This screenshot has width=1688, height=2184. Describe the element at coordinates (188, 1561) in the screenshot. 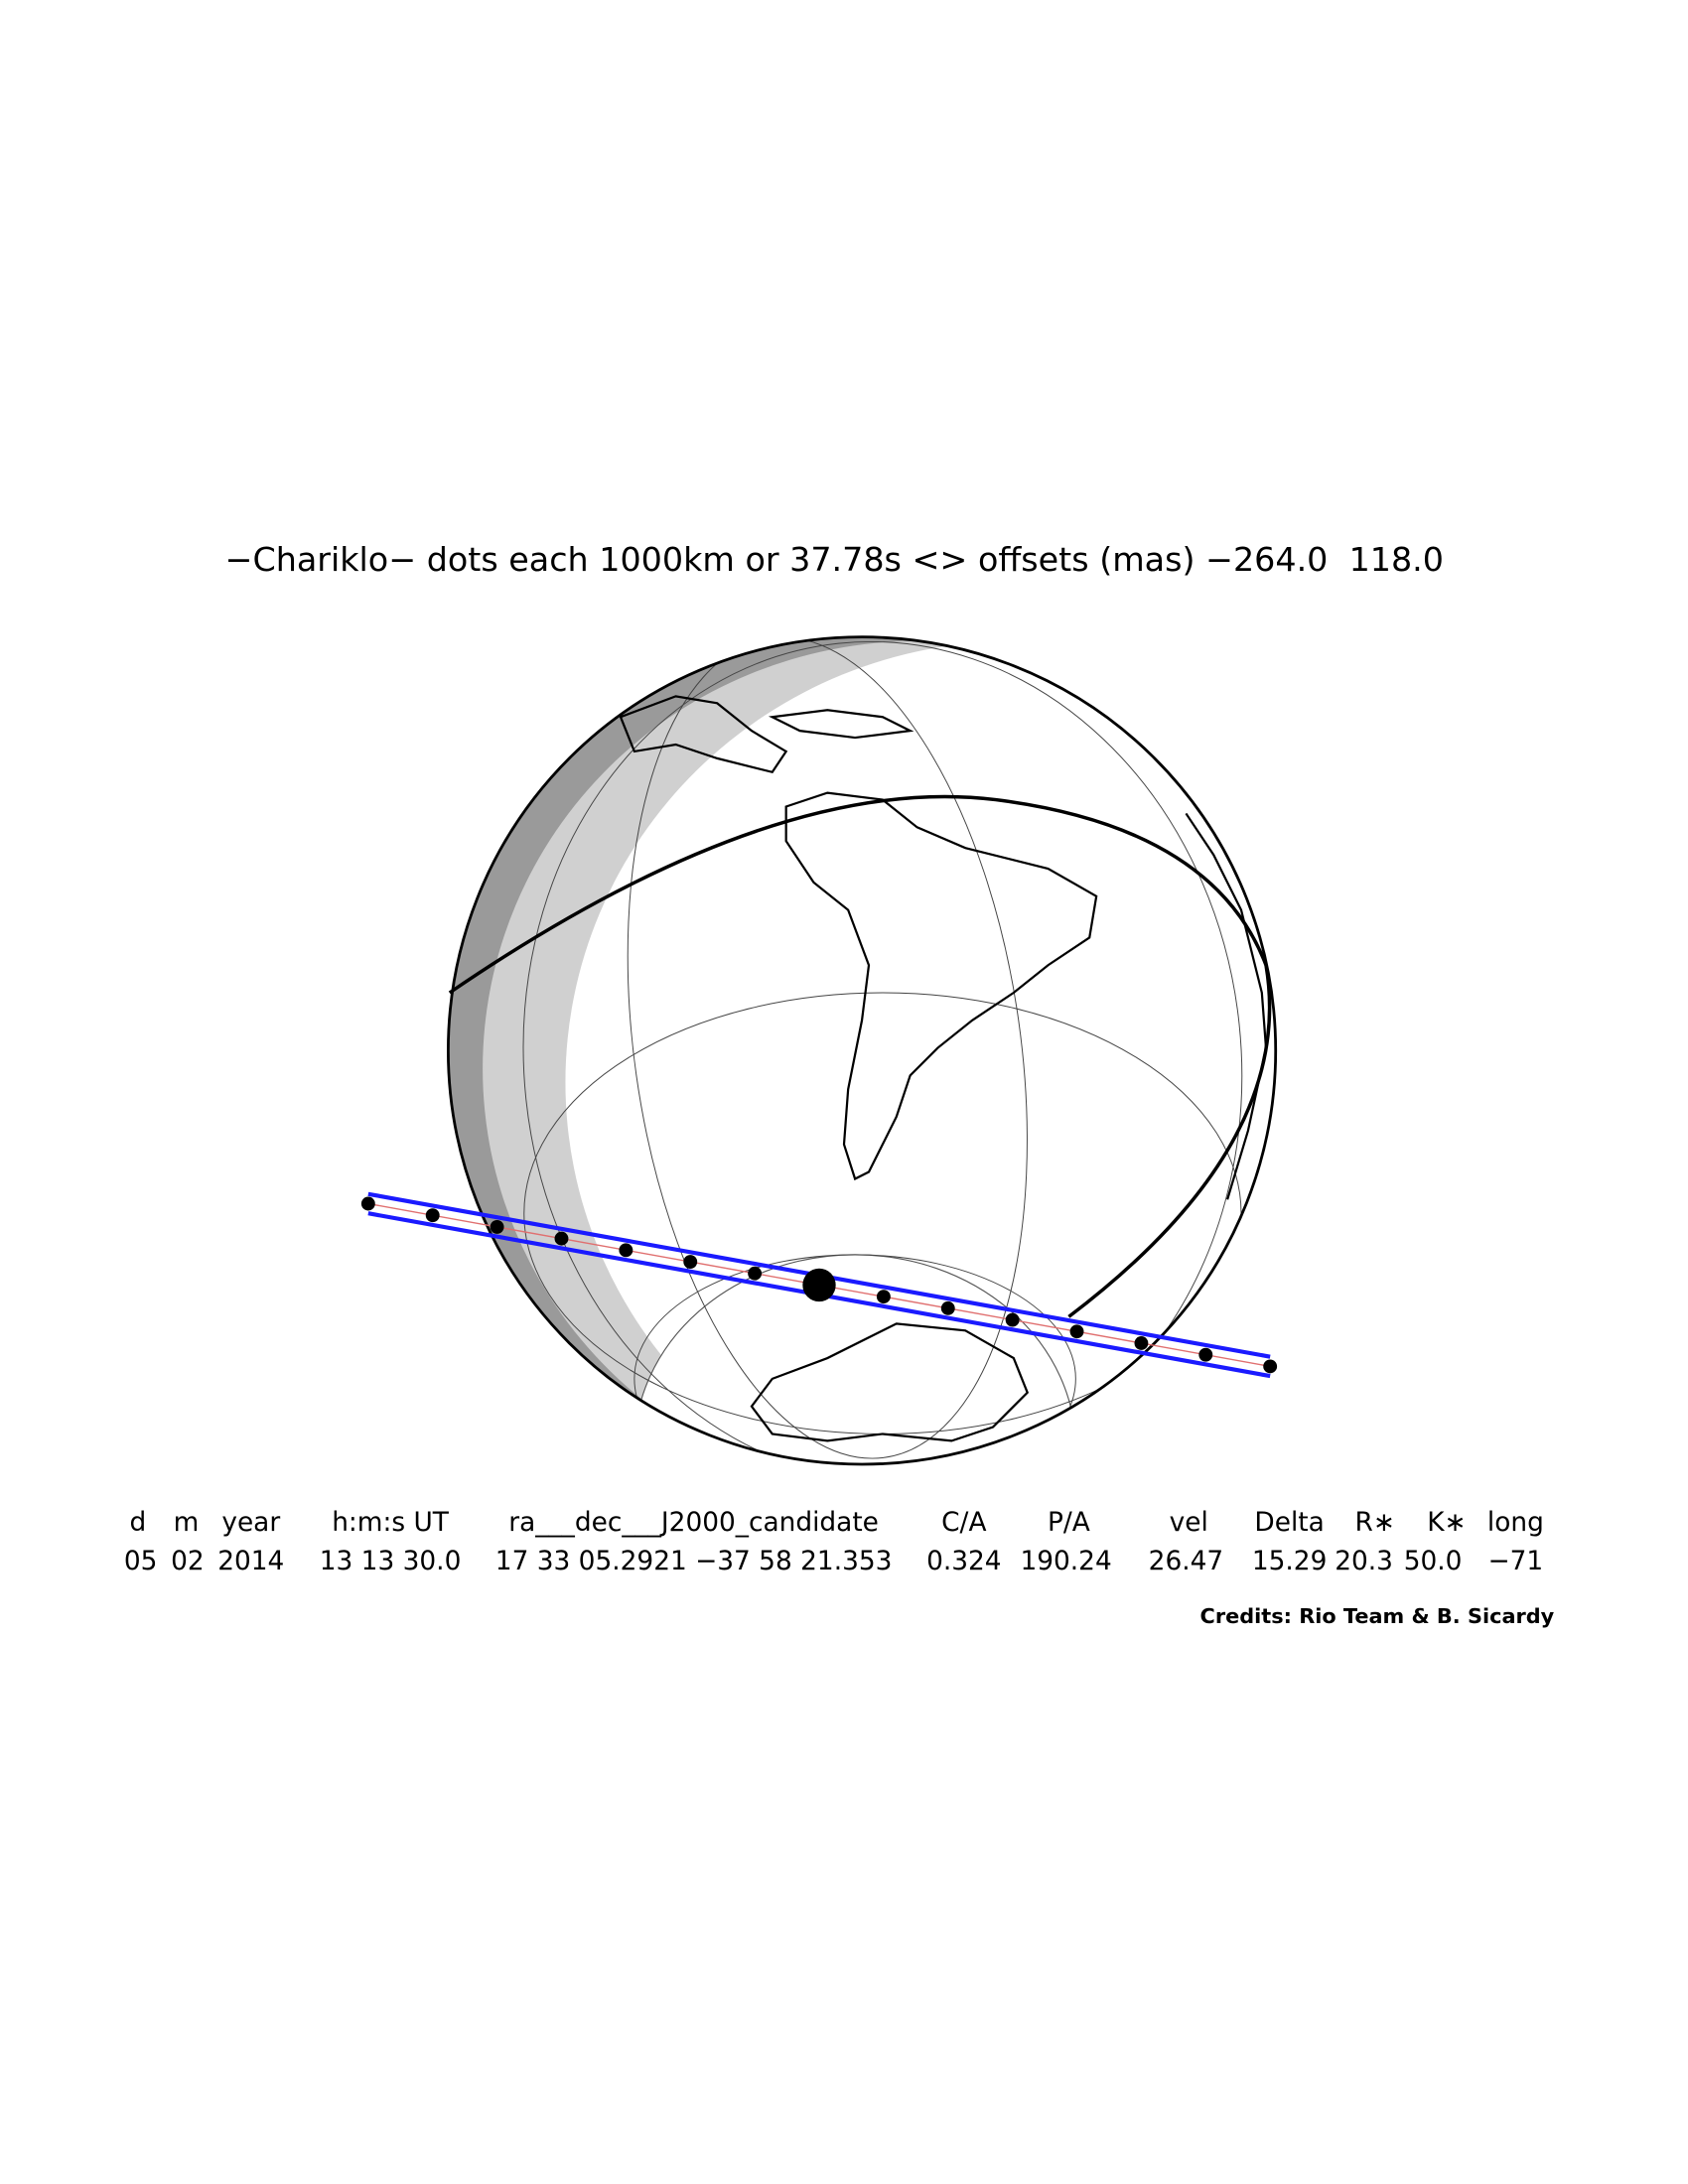

I see `value-cell: 02` at that location.